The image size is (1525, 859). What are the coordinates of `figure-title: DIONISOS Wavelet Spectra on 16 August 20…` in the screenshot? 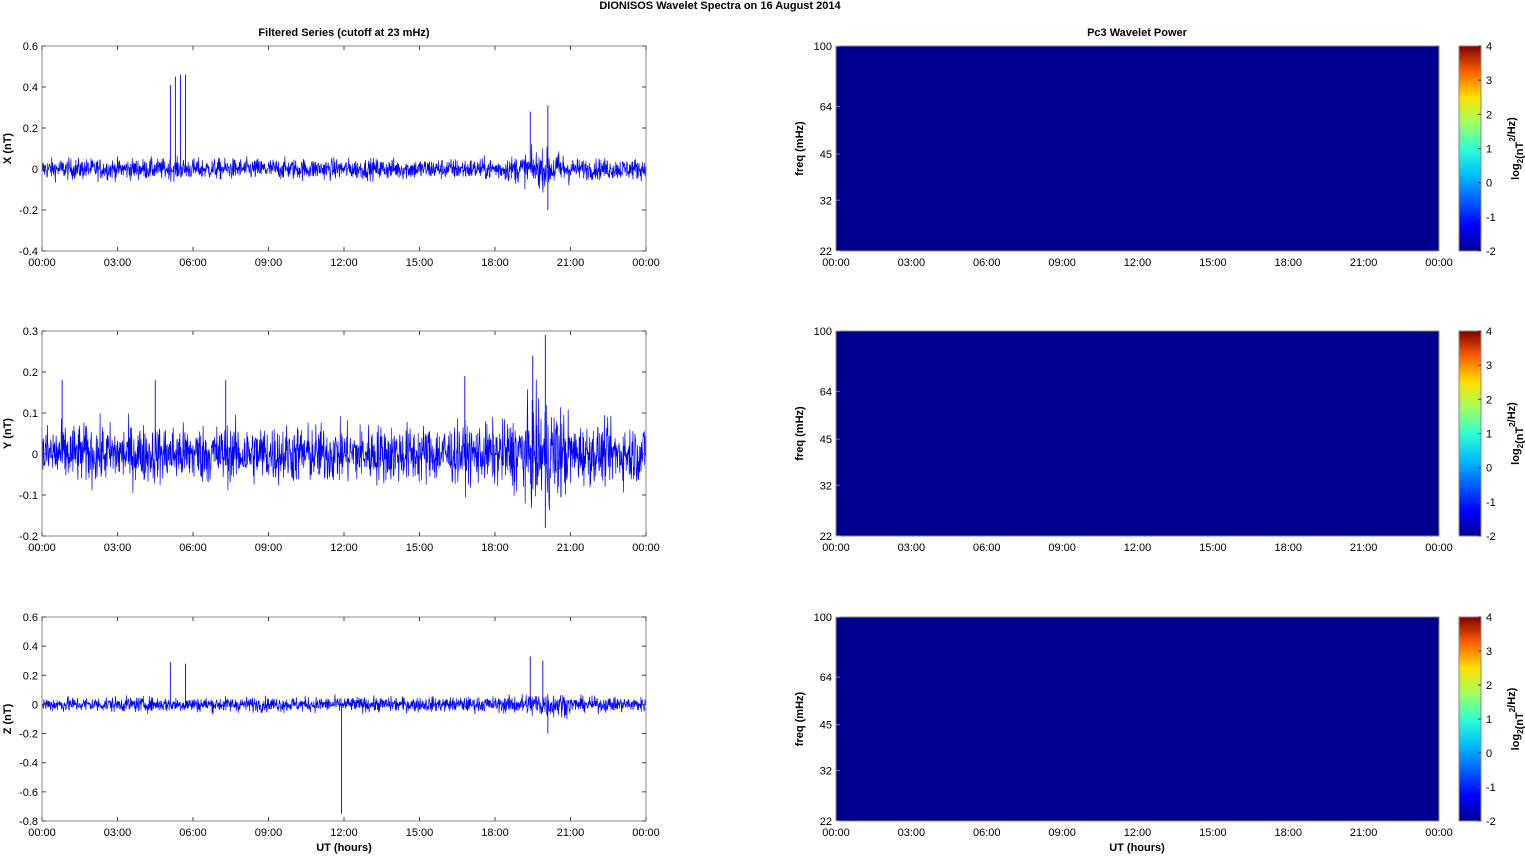 It's located at (720, 6).